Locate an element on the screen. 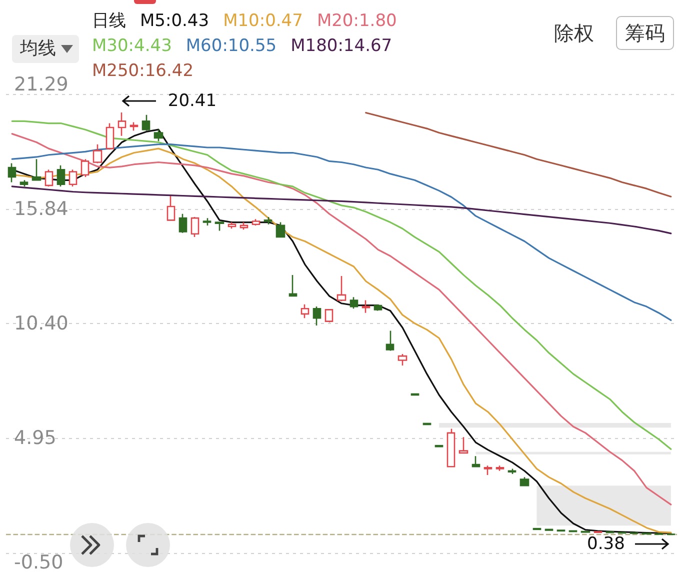  text: M250:16.42 is located at coordinates (143, 71).